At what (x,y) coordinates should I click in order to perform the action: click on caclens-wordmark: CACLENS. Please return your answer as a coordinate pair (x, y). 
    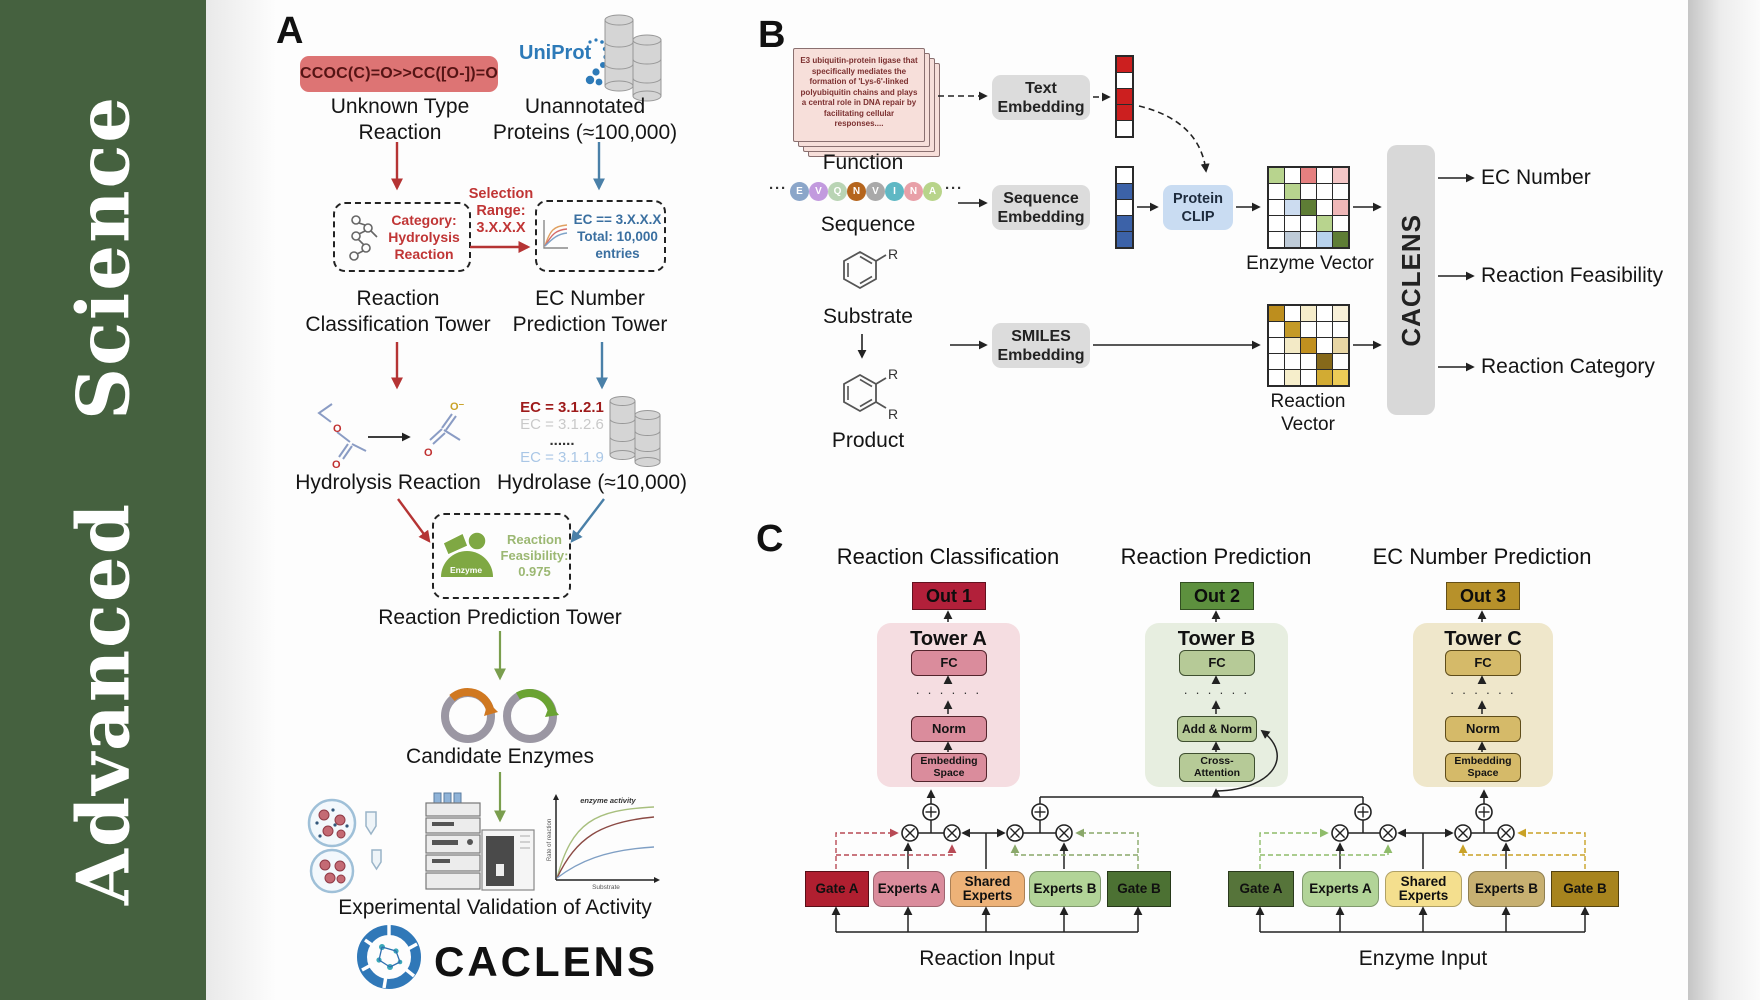
    Looking at the image, I should click on (546, 961).